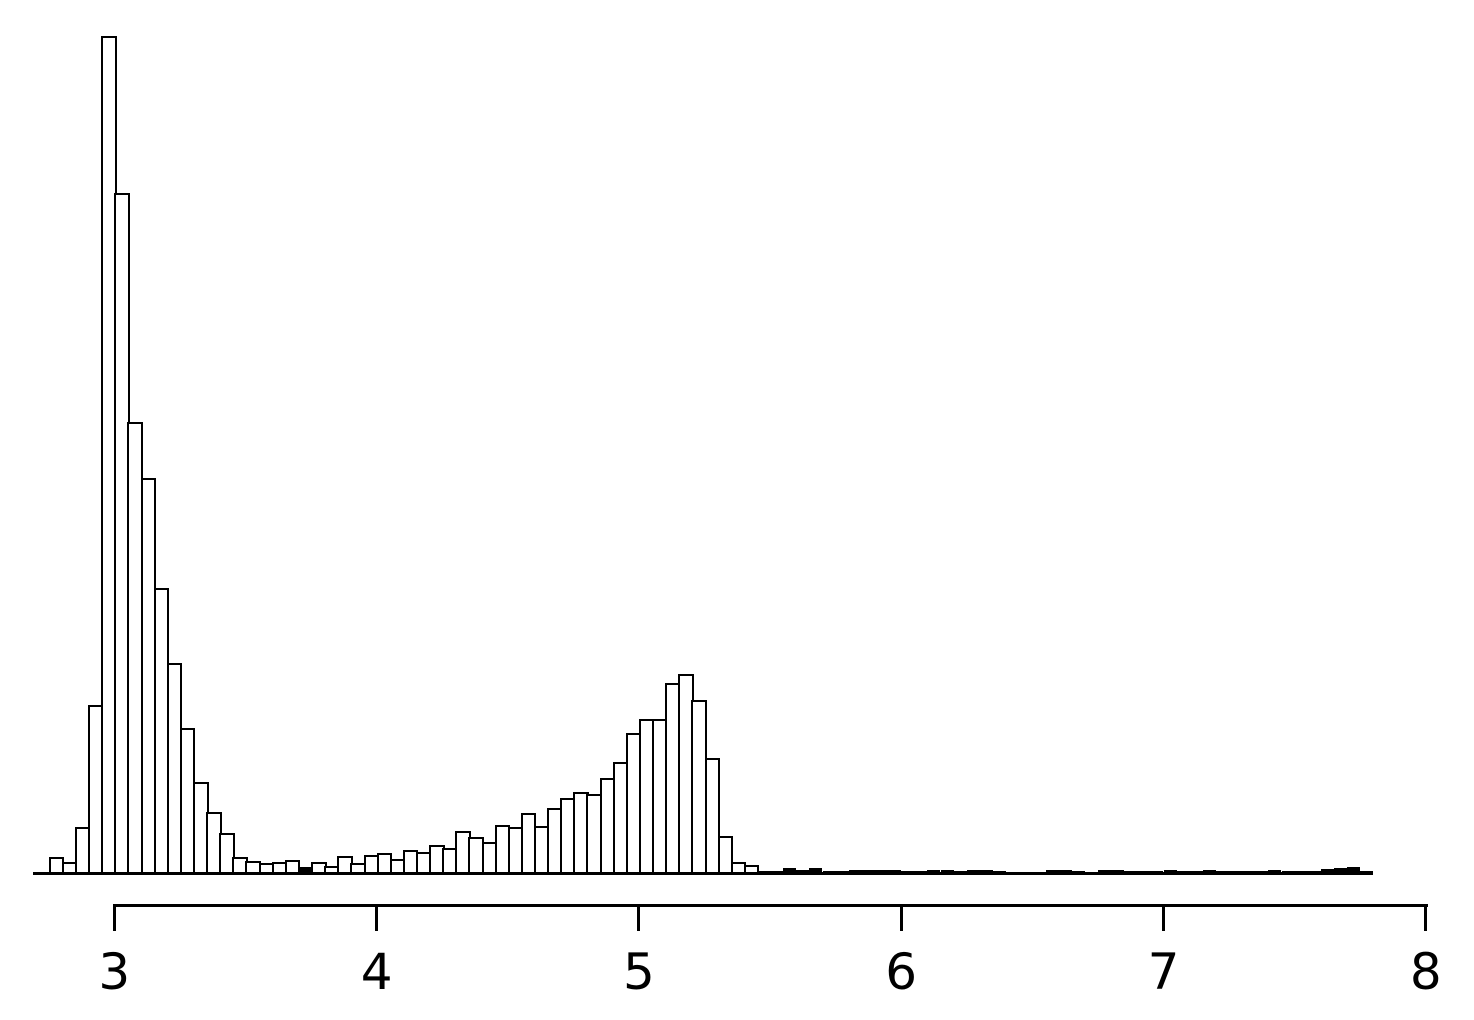 This screenshot has height=1020, width=1474. I want to click on plot-baseline, so click(703, 873).